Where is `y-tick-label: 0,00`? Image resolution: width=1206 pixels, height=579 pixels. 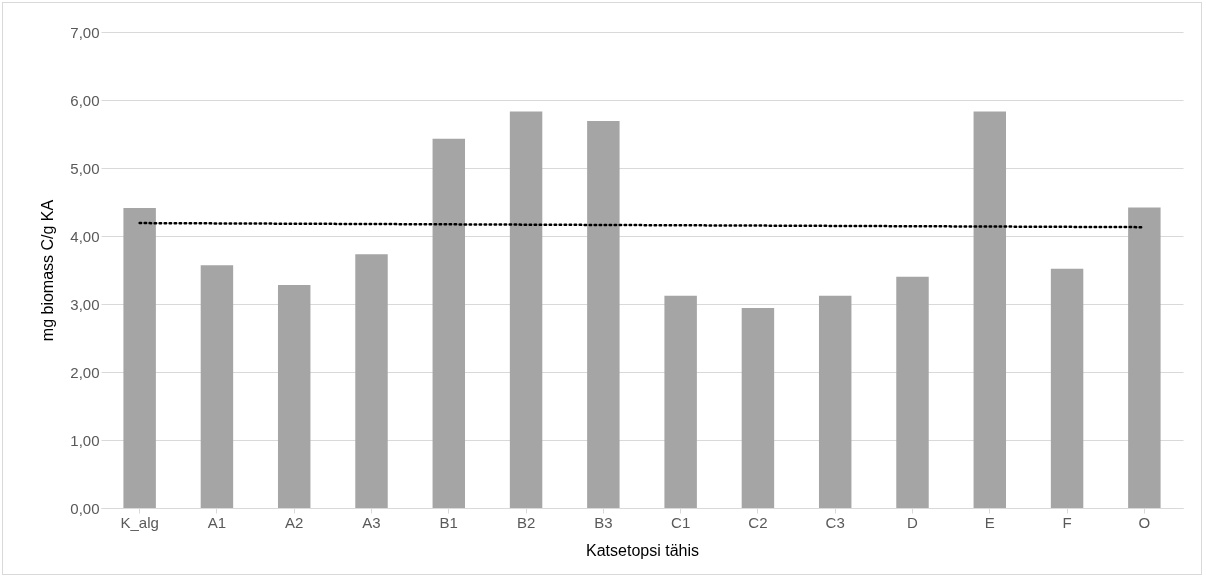 y-tick-label: 0,00 is located at coordinates (85, 508).